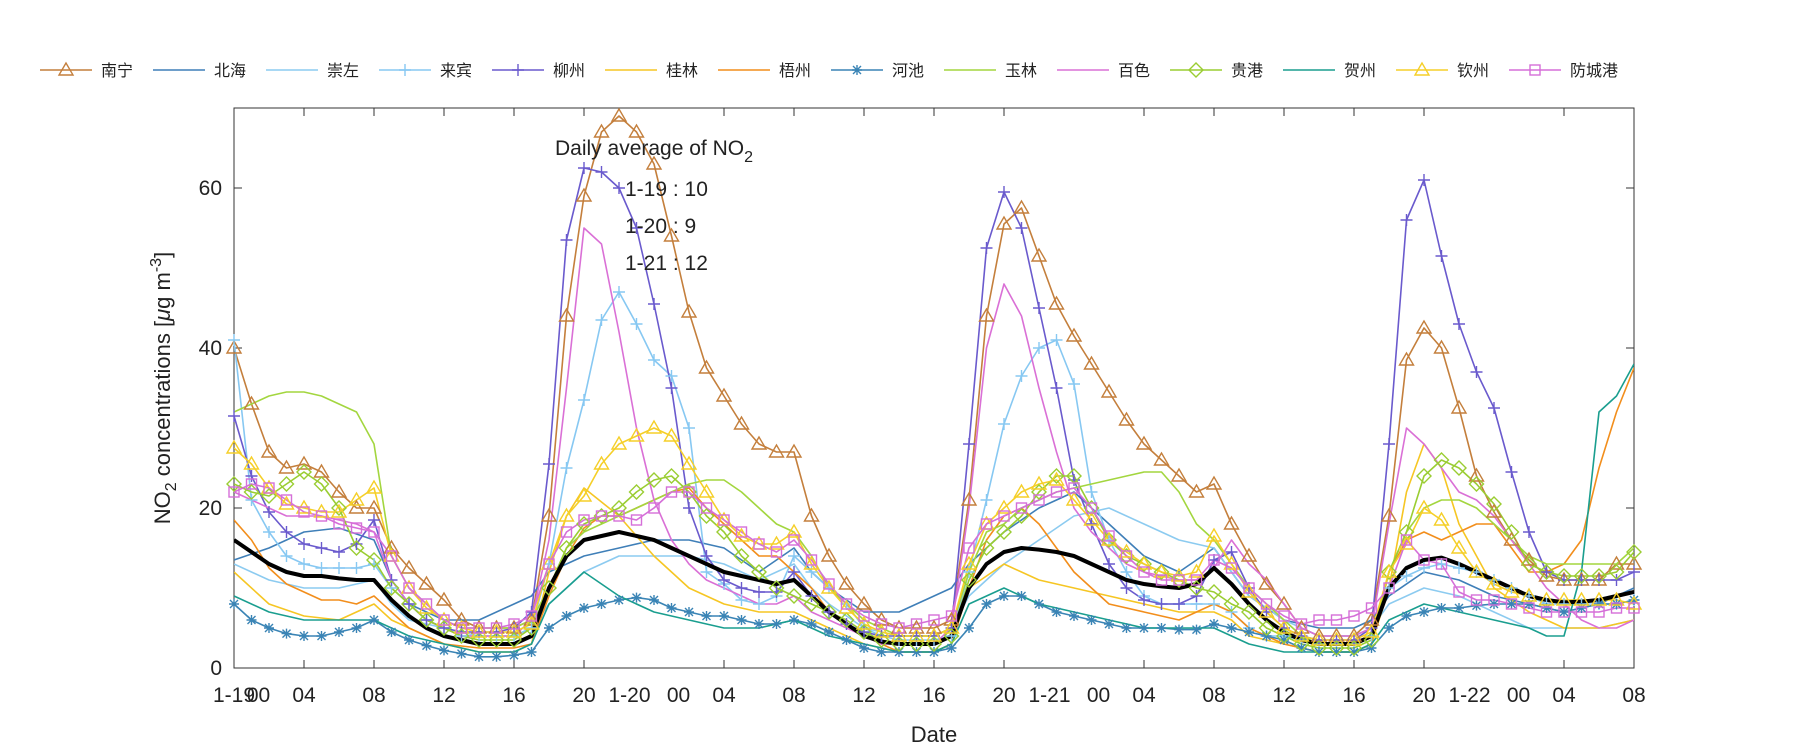  Describe the element at coordinates (1633, 695) in the screenshot. I see `x-tick-label: 08` at that location.